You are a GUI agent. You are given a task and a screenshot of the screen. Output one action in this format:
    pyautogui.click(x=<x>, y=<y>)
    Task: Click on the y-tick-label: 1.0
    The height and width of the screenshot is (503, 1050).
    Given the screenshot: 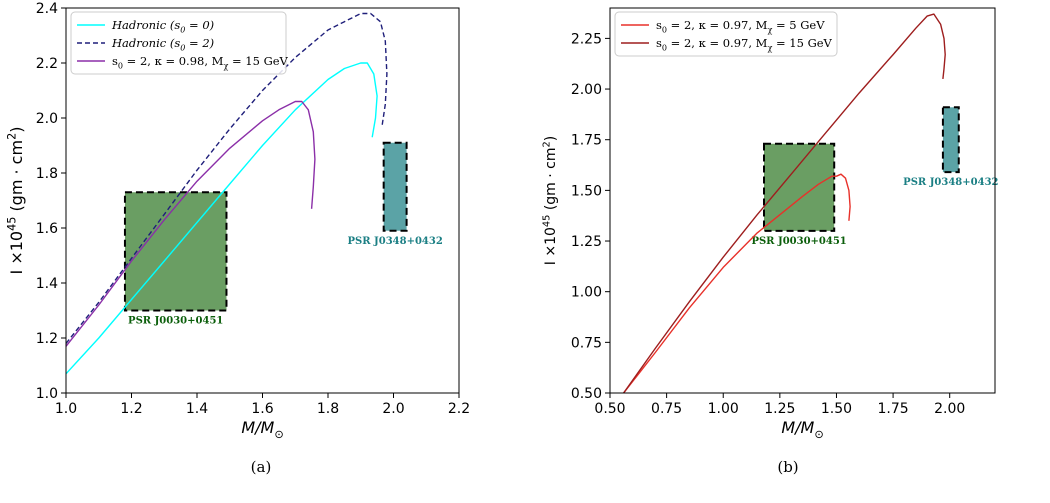 What is the action you would take?
    pyautogui.click(x=47, y=394)
    